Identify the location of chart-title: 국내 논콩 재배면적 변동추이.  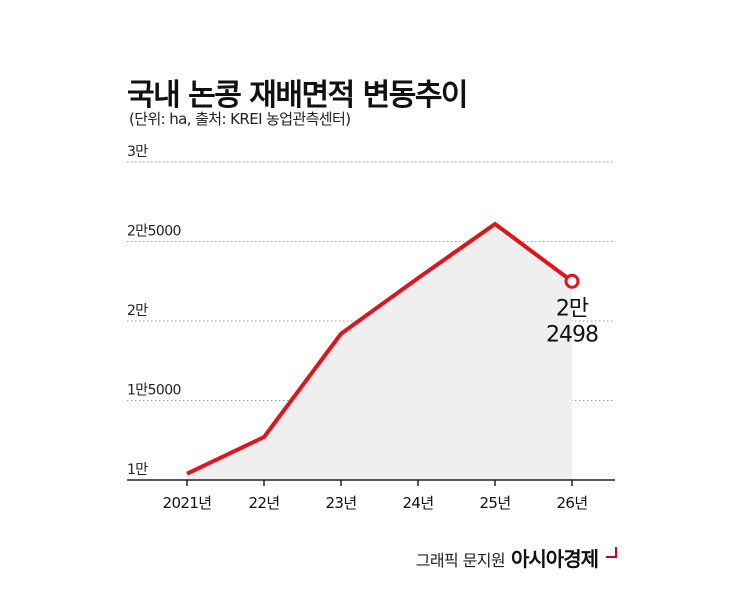
(298, 95).